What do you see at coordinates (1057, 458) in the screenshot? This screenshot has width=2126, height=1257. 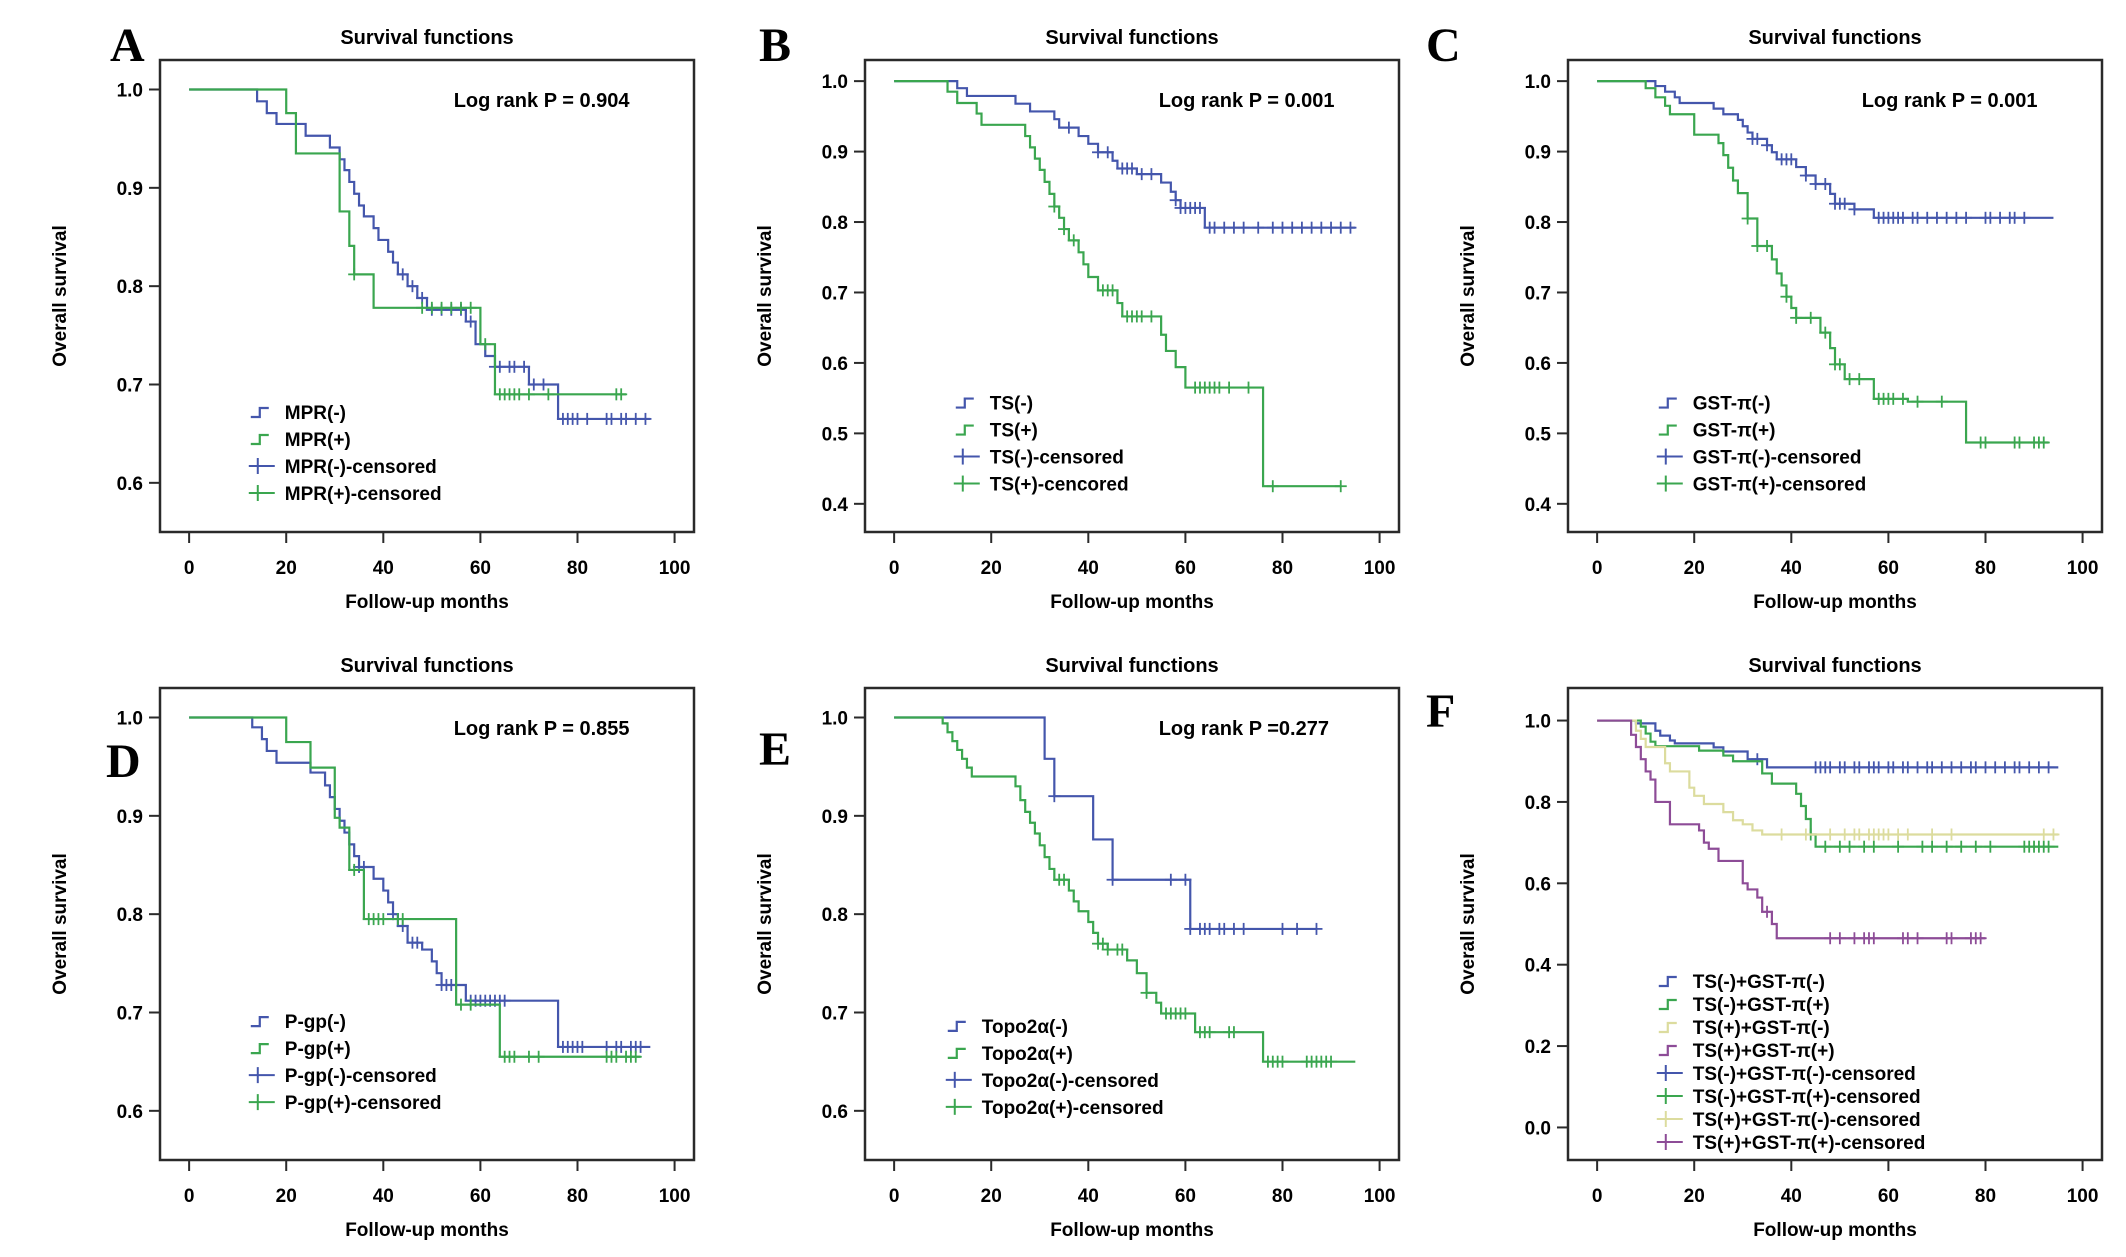 I see `legend-label: TS(-)-censored` at bounding box center [1057, 458].